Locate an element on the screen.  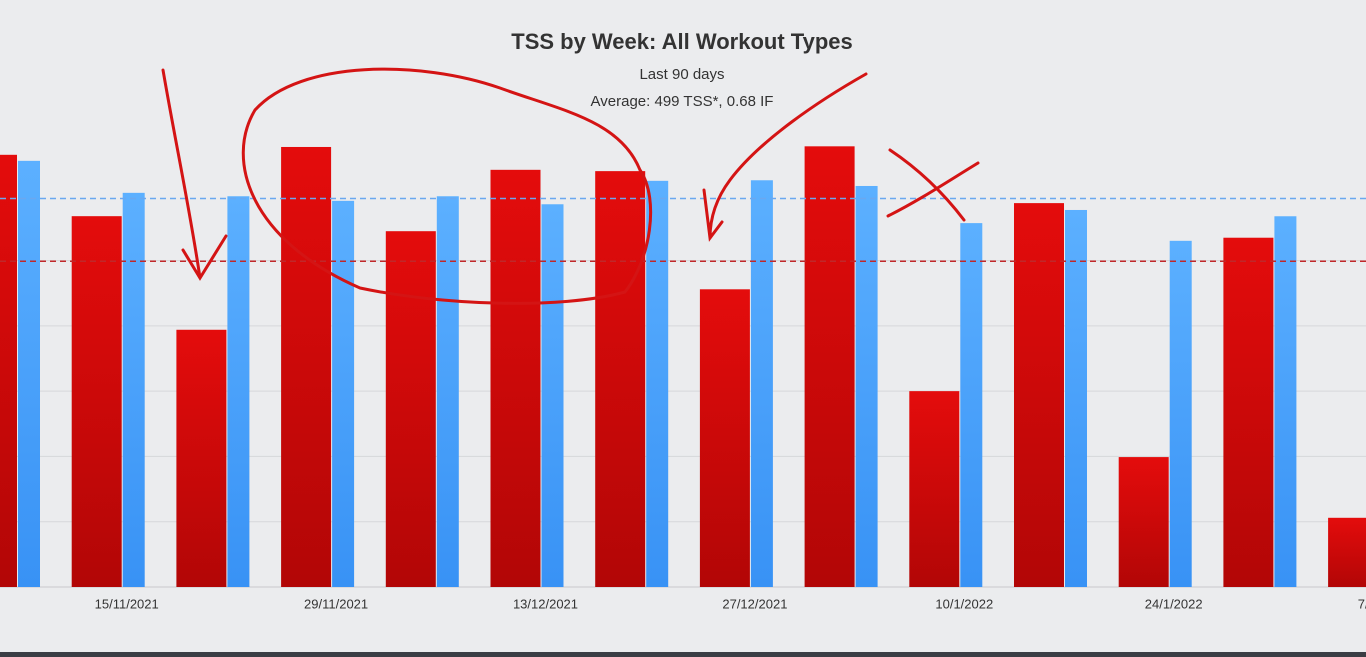
x-tick-label: 15/11/2021 is located at coordinates (127, 603).